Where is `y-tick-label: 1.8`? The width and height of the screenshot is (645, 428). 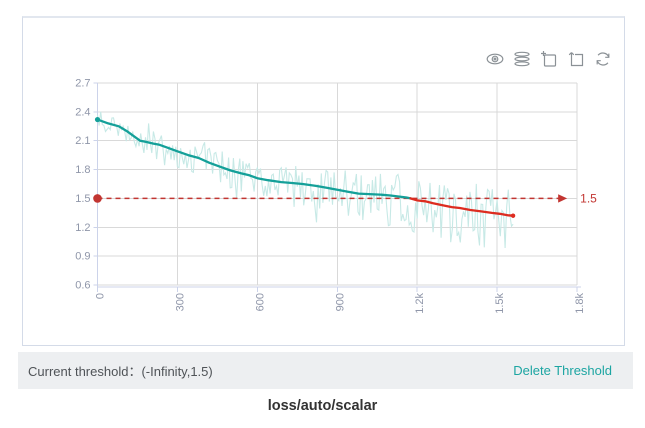 y-tick-label: 1.8 is located at coordinates (82, 170).